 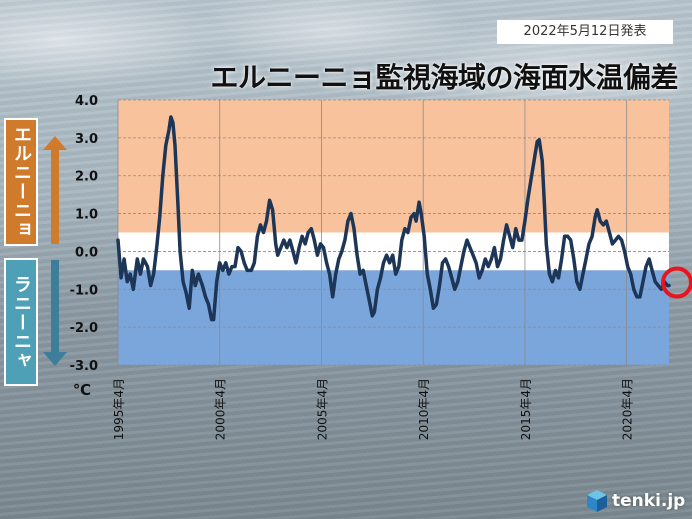 What do you see at coordinates (424, 409) in the screenshot?
I see `x-tick-label: 2010年4月` at bounding box center [424, 409].